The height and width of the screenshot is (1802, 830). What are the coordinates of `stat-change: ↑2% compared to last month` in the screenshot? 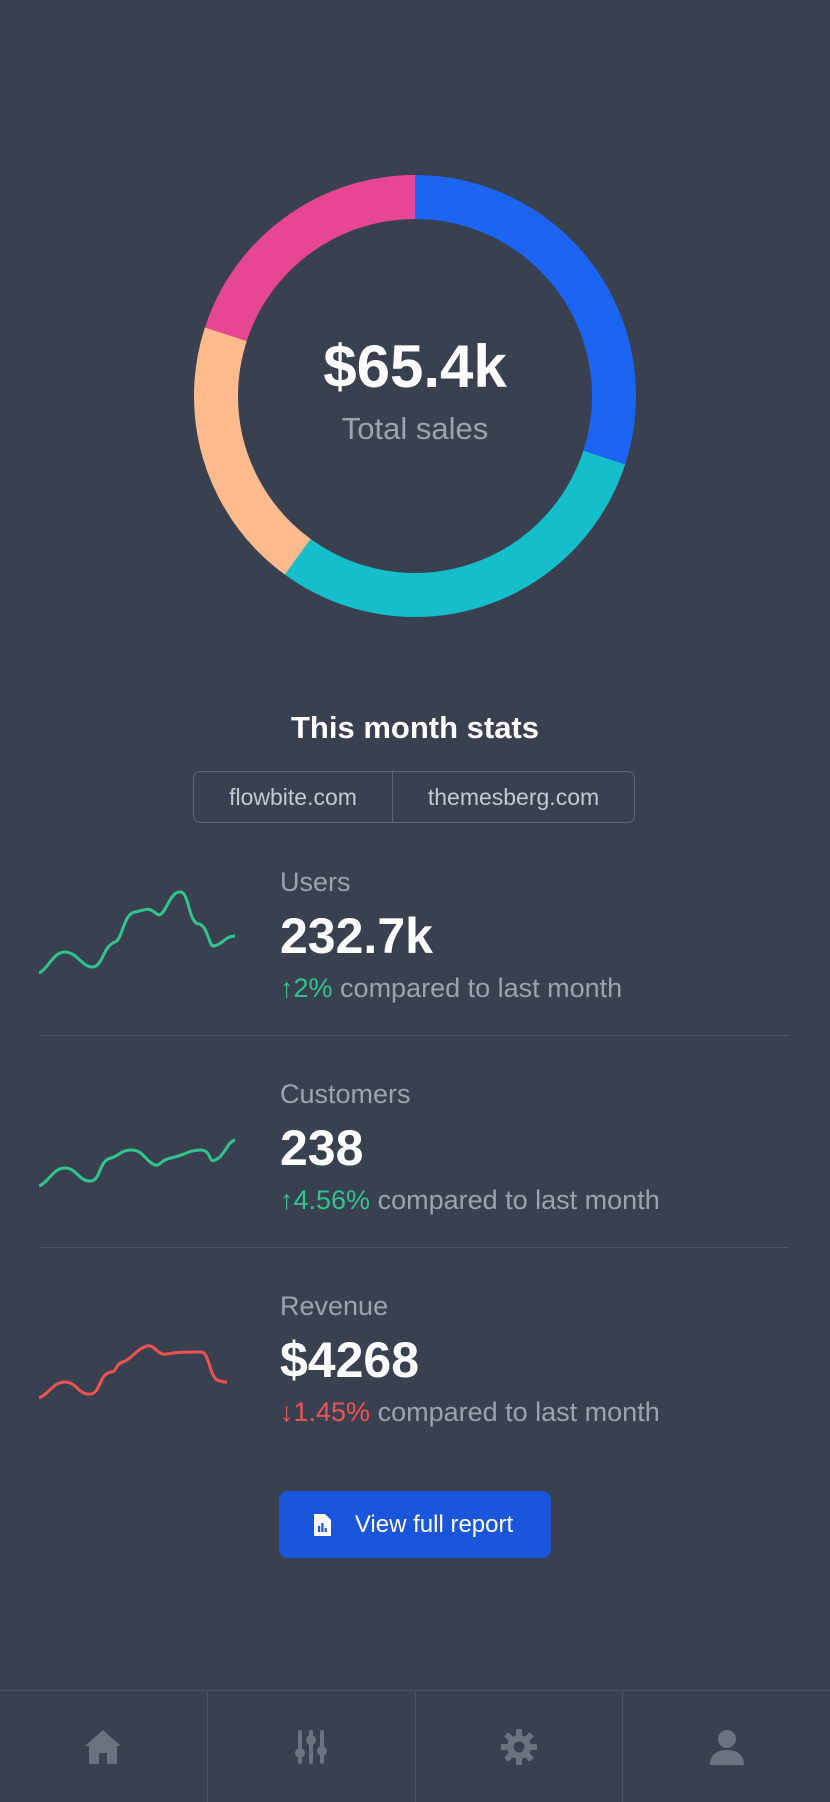 It's located at (451, 988).